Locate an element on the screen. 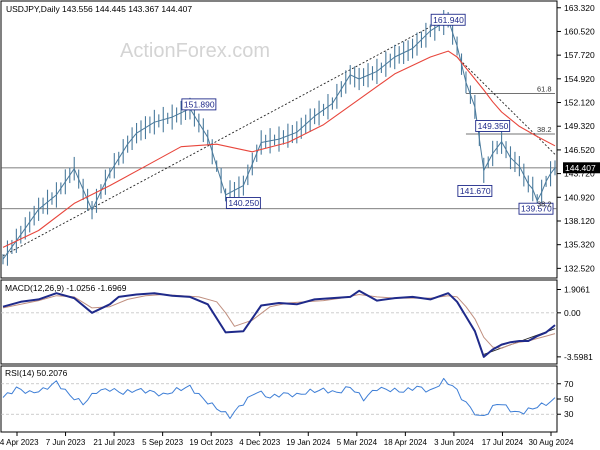  price-y-tick-label: 132.520 is located at coordinates (579, 268).